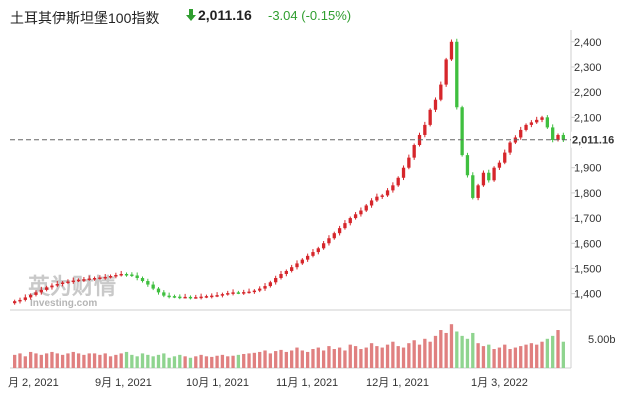 The height and width of the screenshot is (400, 637). What do you see at coordinates (588, 93) in the screenshot?
I see `y-tick-label: 2,200` at bounding box center [588, 93].